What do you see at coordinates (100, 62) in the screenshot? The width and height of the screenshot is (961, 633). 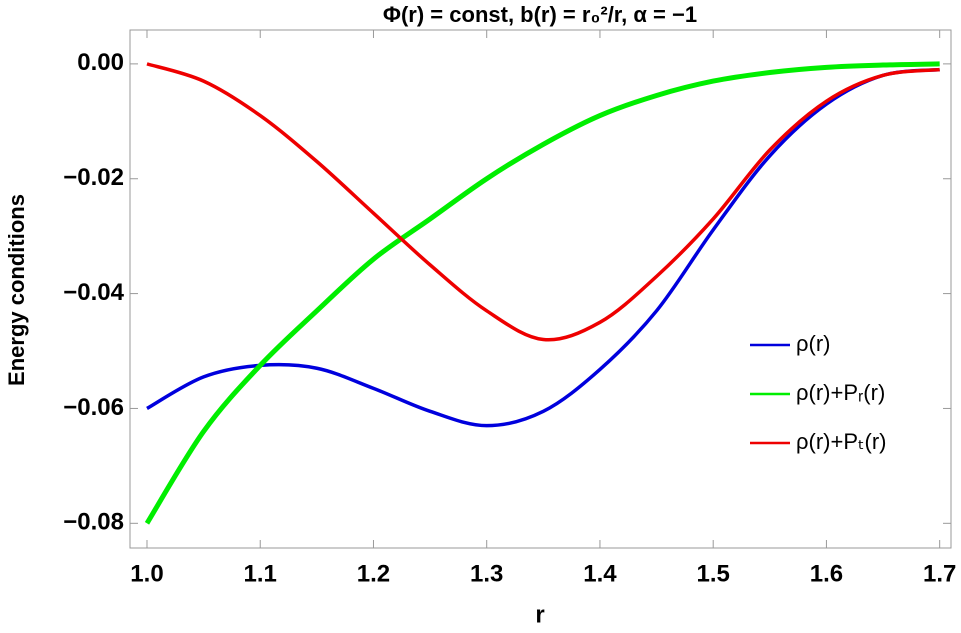 I see `y-tick-label: 0.00` at bounding box center [100, 62].